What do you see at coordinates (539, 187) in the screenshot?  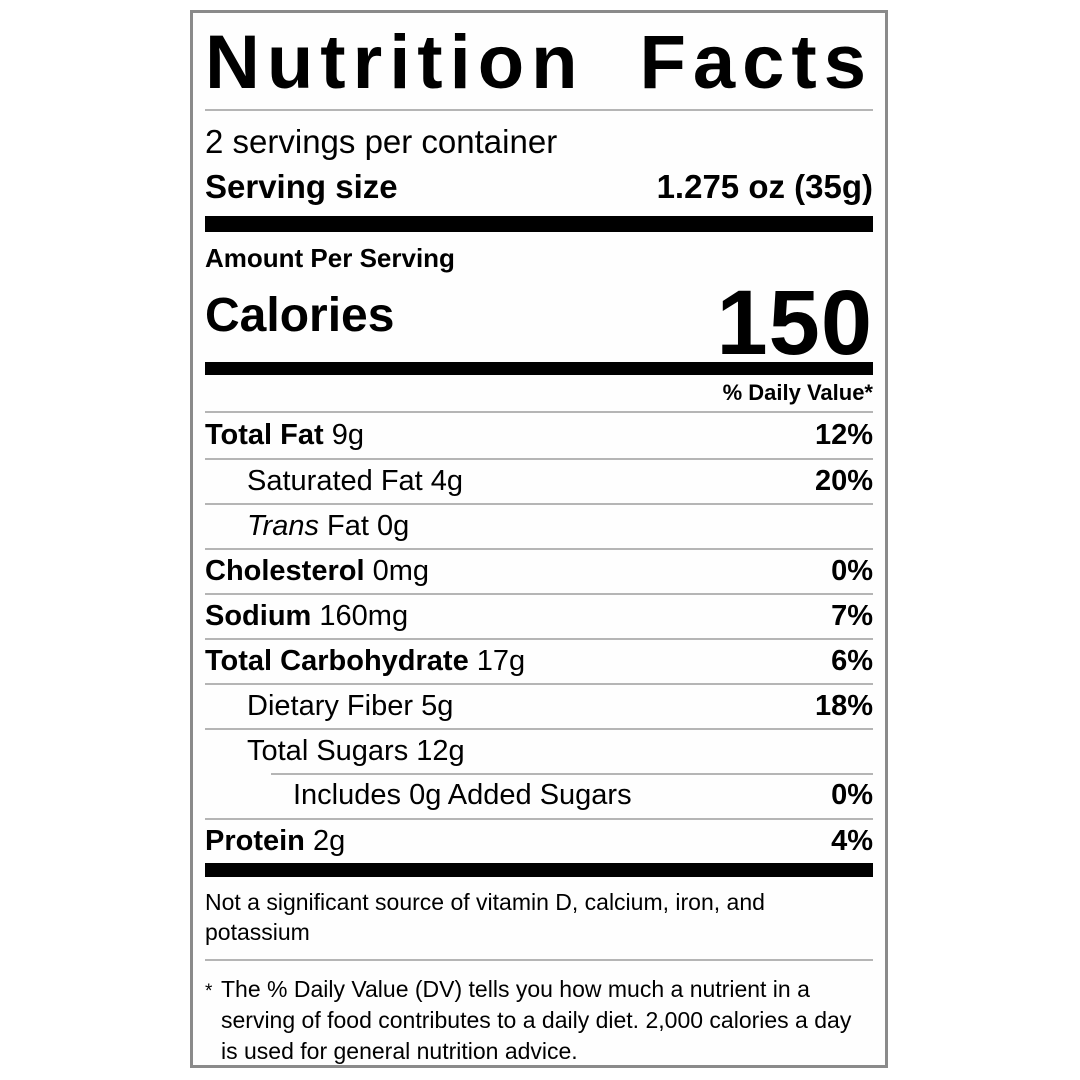 I see `serving-size-row: Serving size 1.275 oz (35g)` at bounding box center [539, 187].